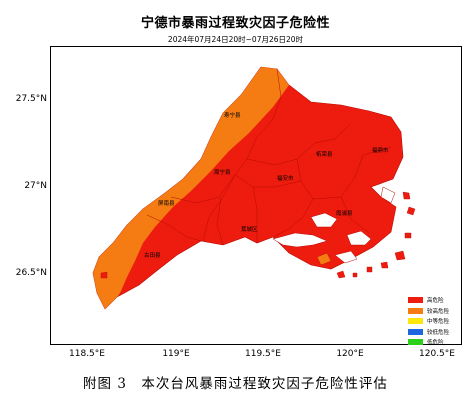 The image size is (471, 404). What do you see at coordinates (235, 39) in the screenshot?
I see `map-subtitle: 2024年07月24日20时~07月26日20时` at bounding box center [235, 39].